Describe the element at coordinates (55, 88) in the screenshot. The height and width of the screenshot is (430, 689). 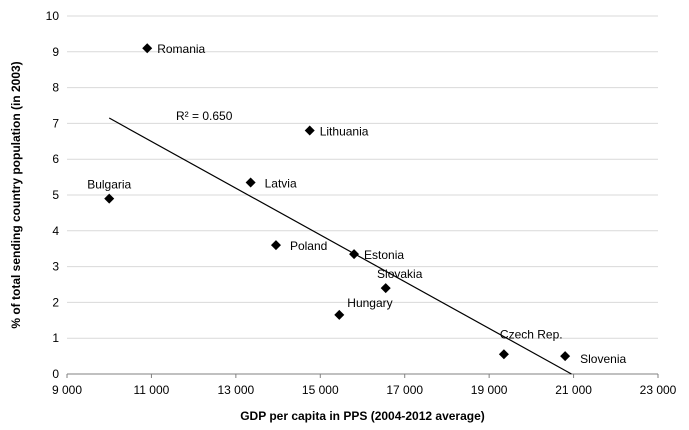
I see `y-tick-label: 8` at that location.